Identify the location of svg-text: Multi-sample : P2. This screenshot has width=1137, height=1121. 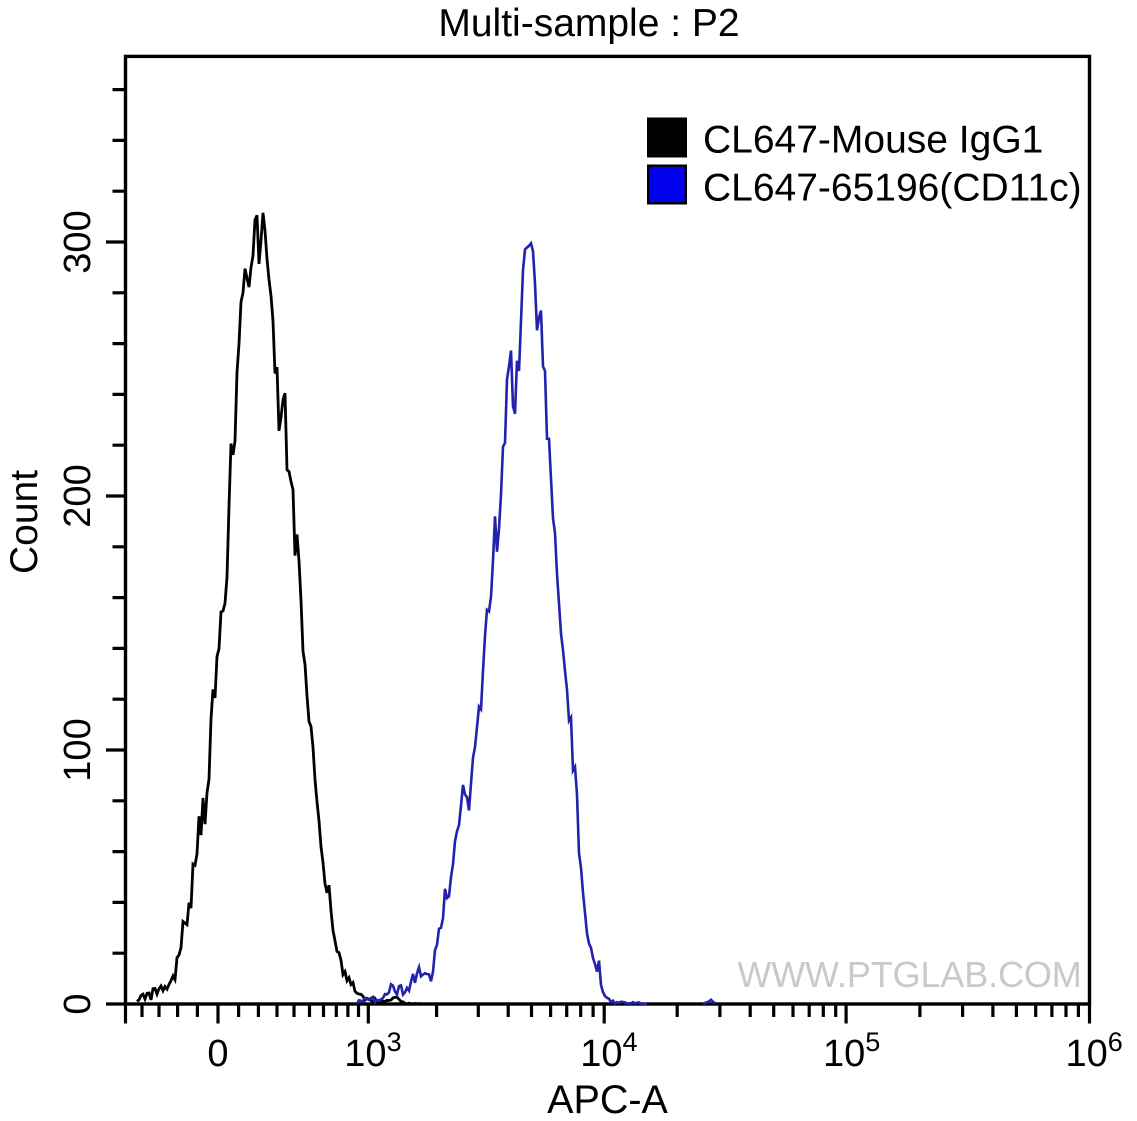
(588, 23).